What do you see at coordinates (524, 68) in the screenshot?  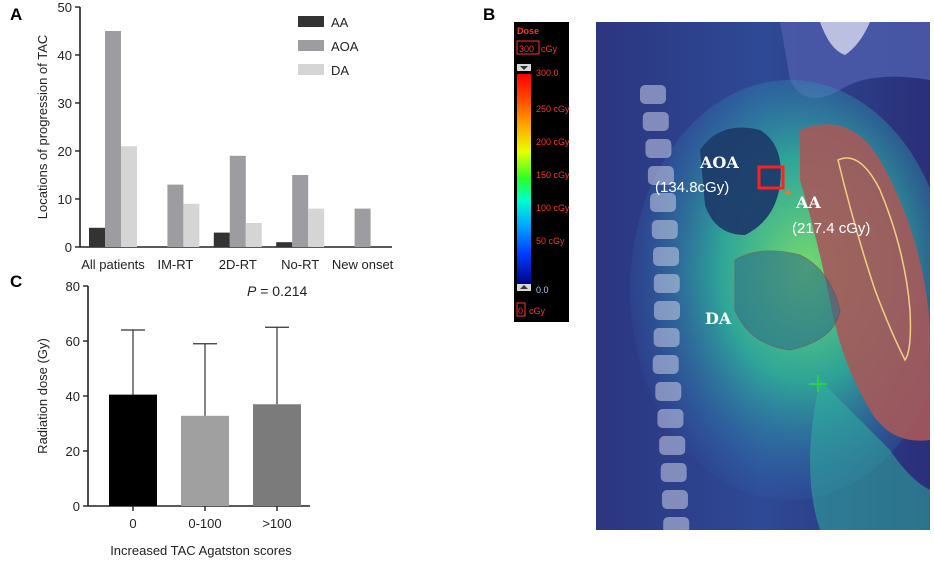 I see `colorbar-up-arrow-icon` at bounding box center [524, 68].